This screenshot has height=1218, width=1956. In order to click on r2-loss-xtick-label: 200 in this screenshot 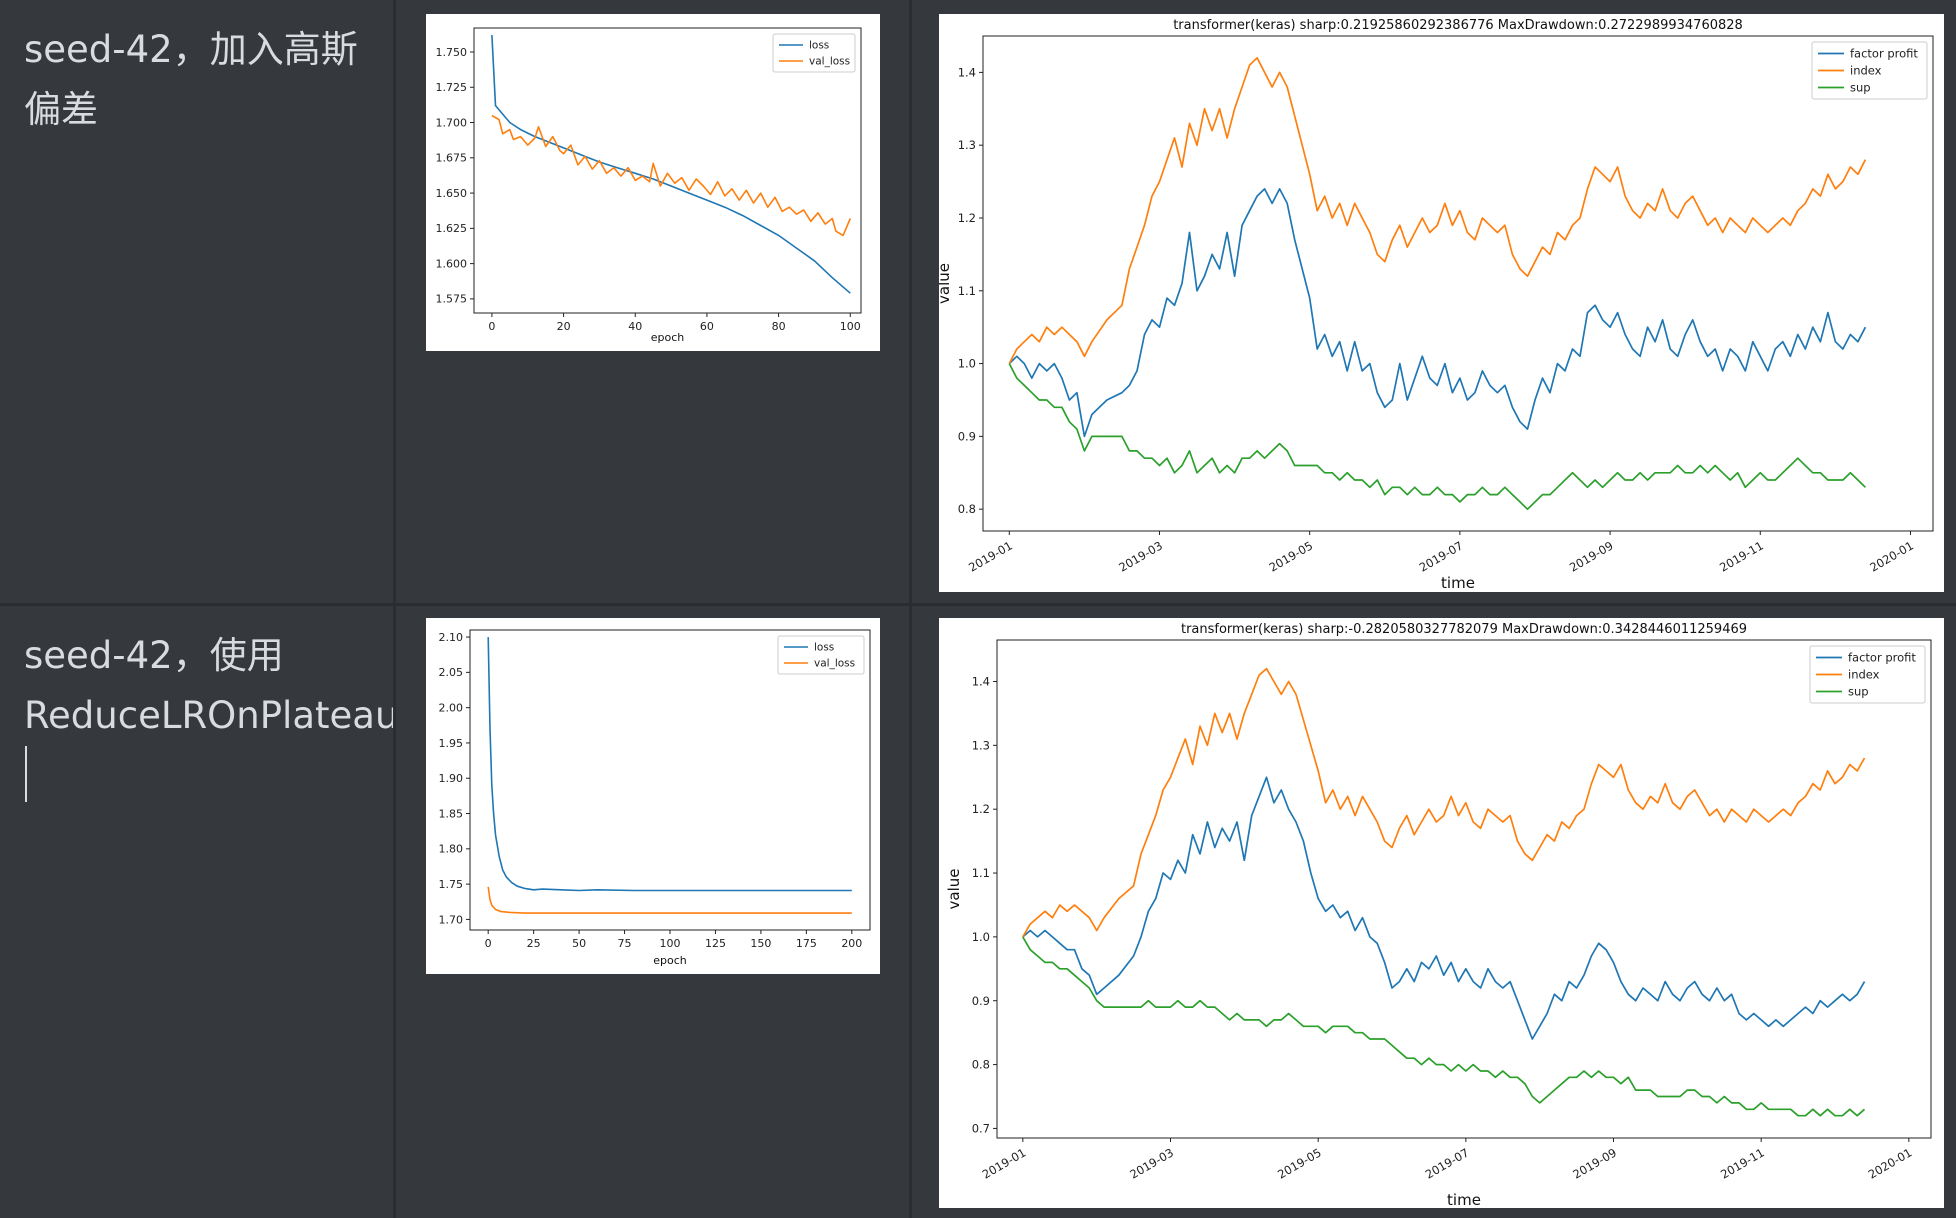, I will do `click(851, 943)`.